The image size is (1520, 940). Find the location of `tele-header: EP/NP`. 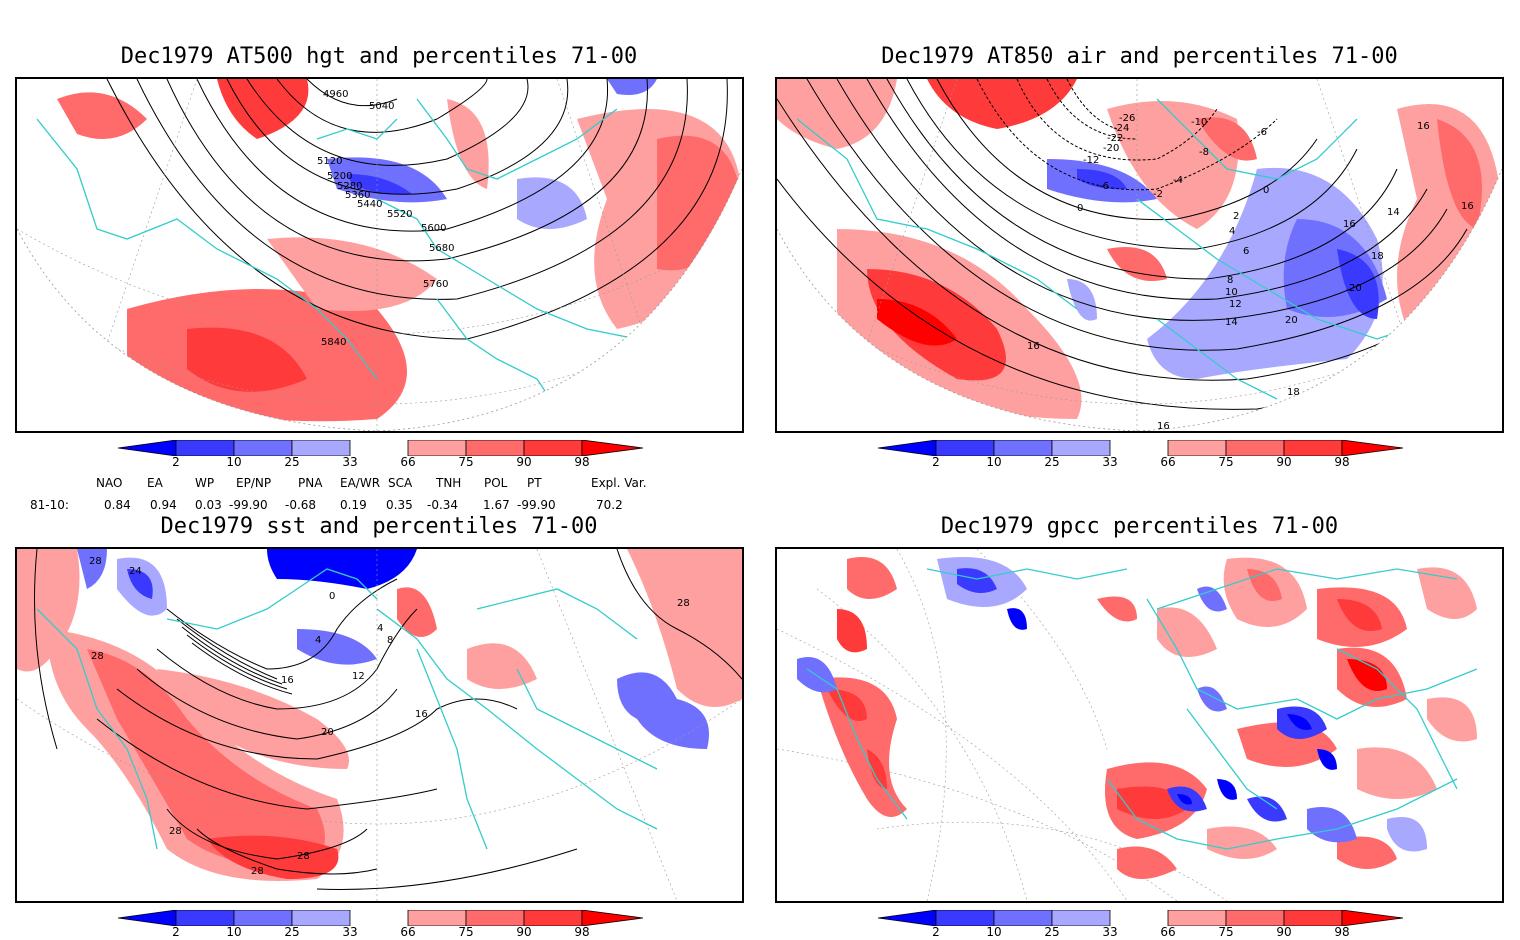

tele-header: EP/NP is located at coordinates (254, 483).